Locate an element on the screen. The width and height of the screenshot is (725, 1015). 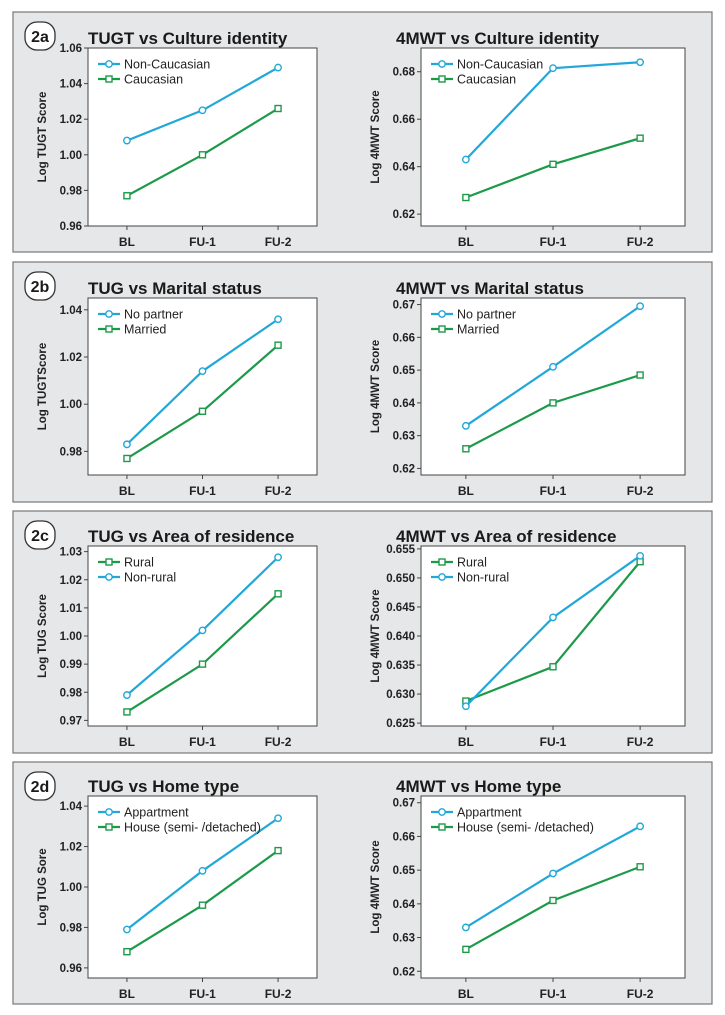
chart-title: TUG vs Area of residence is located at coordinates (191, 536).